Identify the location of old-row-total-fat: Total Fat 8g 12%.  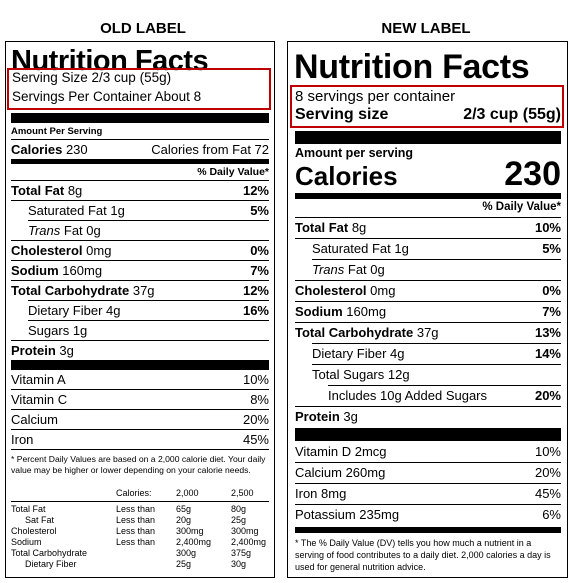
(140, 190).